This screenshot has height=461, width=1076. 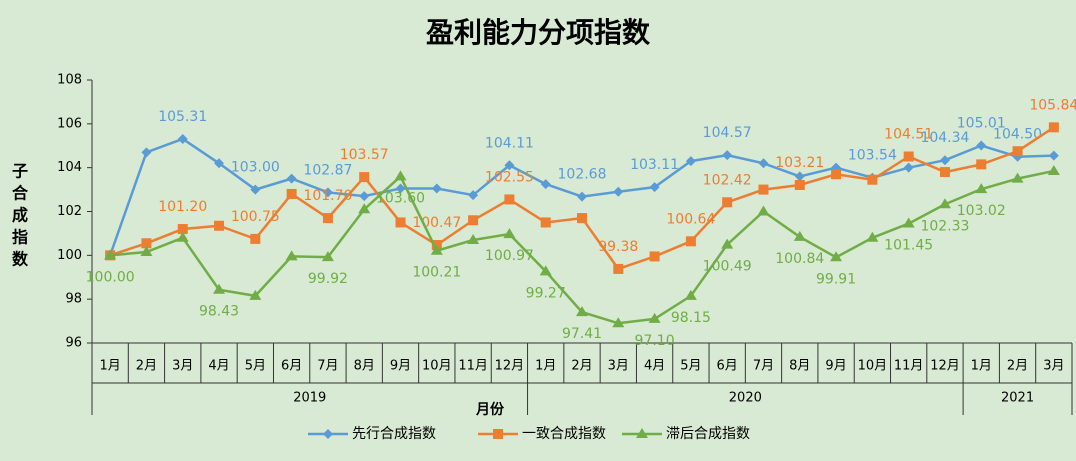 What do you see at coordinates (327, 196) in the screenshot?
I see `data-label: 101.70` at bounding box center [327, 196].